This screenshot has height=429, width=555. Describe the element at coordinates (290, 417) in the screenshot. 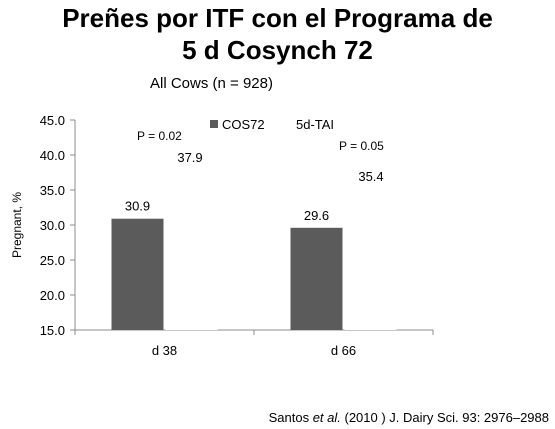

I see `citation-authors: Santos` at that location.